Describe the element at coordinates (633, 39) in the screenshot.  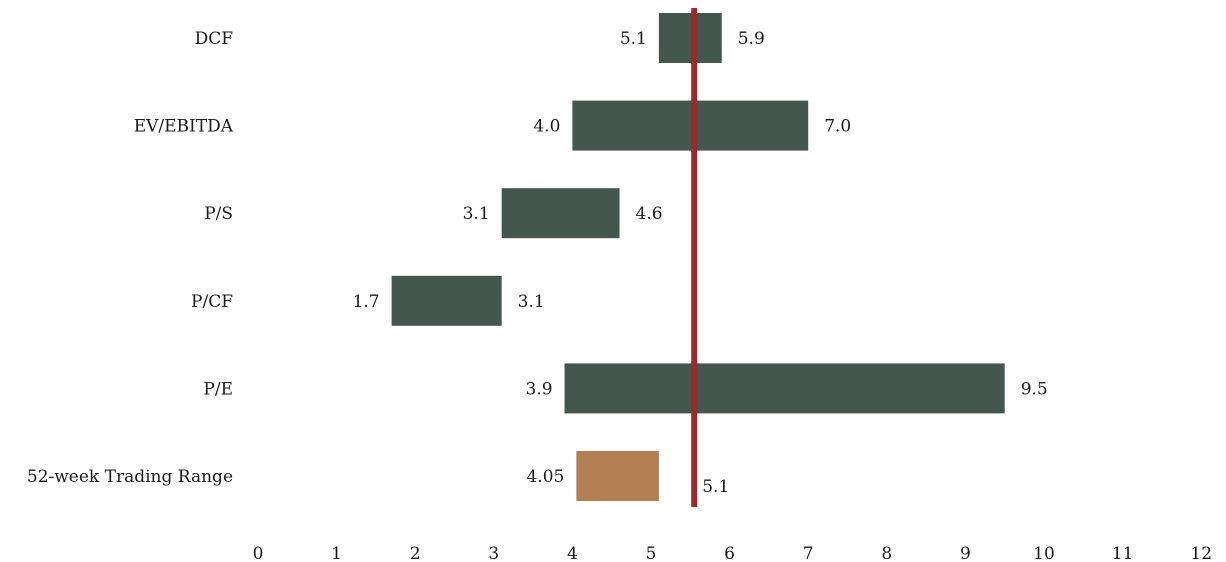
I see `low-value-label-dcf: 5.1` at that location.